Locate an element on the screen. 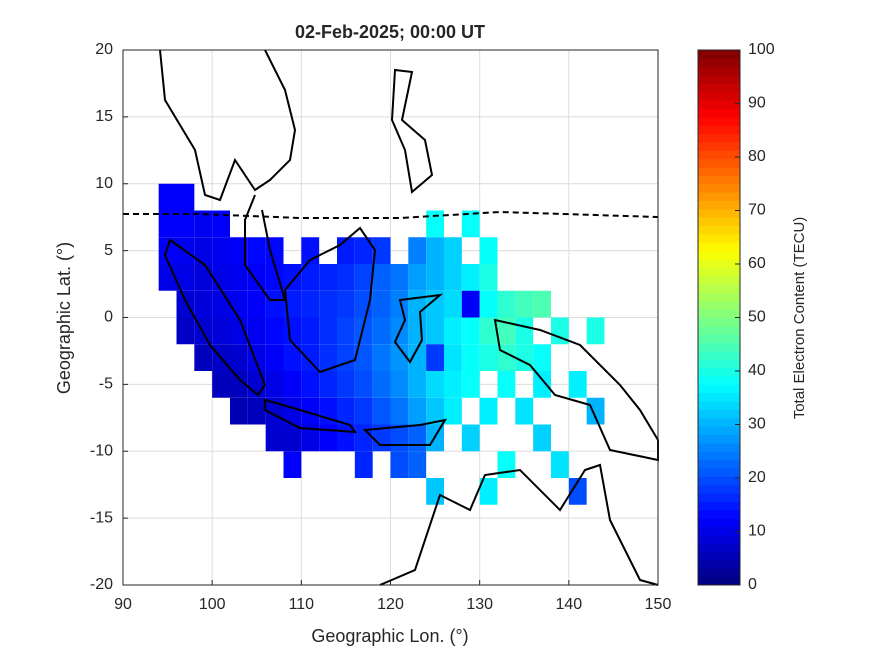  x-tick-label: 110 is located at coordinates (302, 604).